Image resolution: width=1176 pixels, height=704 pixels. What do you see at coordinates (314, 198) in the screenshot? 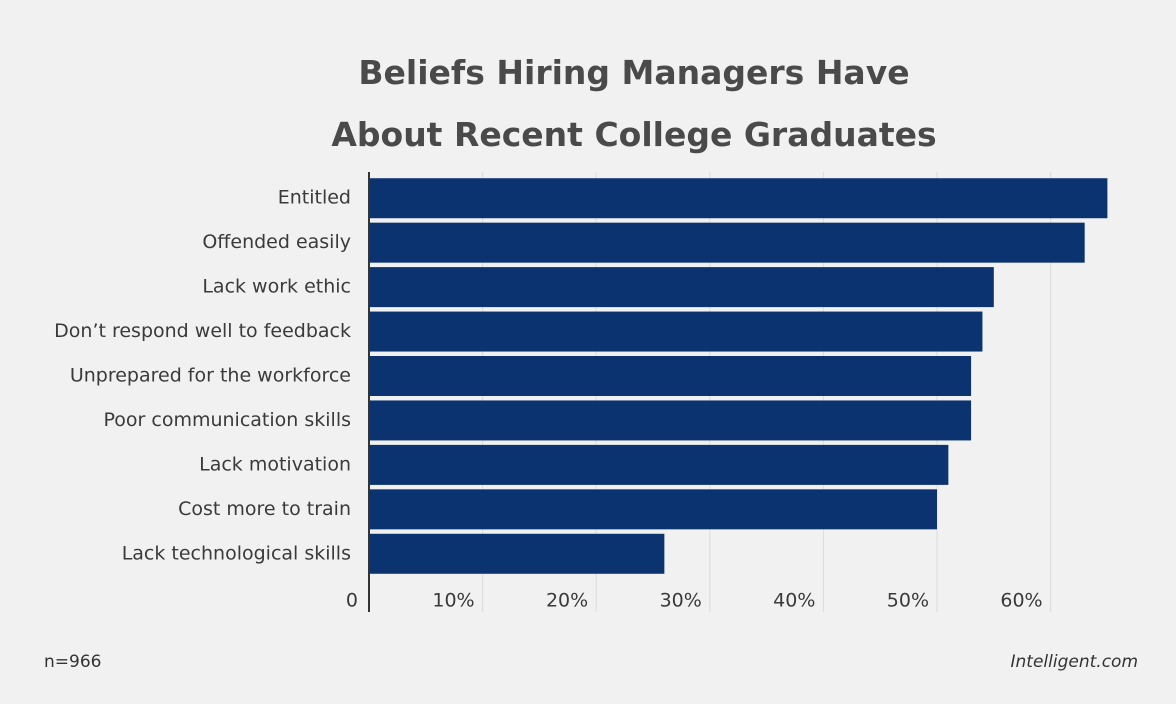
I see `y-tick-label: Entitled` at bounding box center [314, 198].